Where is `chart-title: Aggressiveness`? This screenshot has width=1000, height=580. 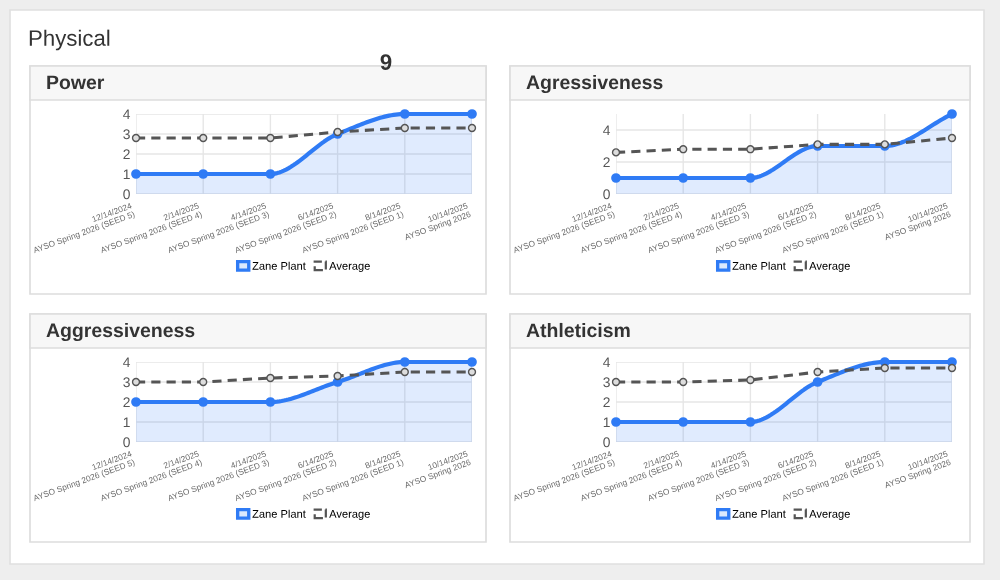 chart-title: Aggressiveness is located at coordinates (120, 332).